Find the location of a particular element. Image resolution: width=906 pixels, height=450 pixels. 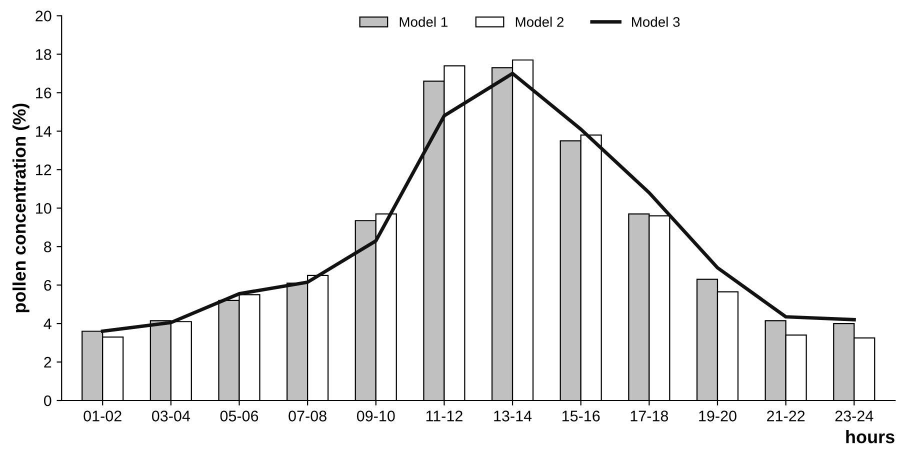

x-tick-label: 19-20 is located at coordinates (717, 416).